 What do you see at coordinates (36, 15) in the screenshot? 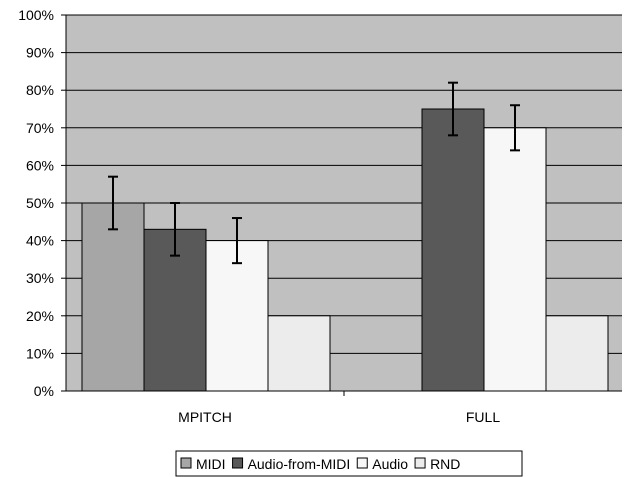
I see `y-tick-label: 100%` at bounding box center [36, 15].